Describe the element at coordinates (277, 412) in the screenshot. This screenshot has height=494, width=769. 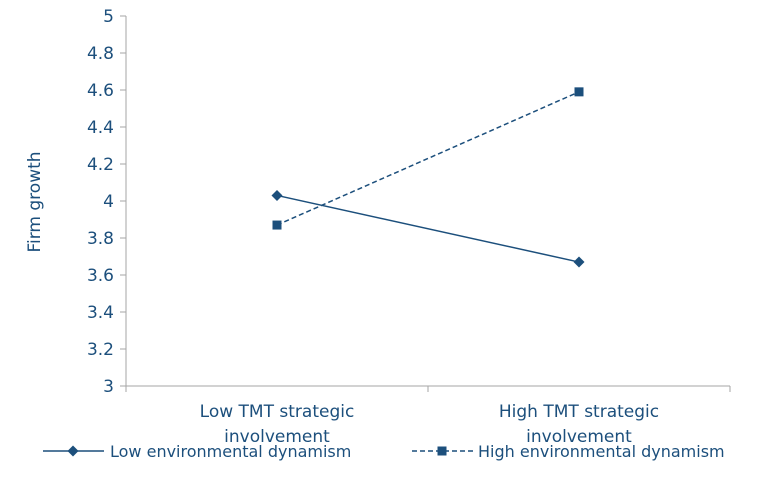
I see `x-category-label: Low TMT strategic` at that location.